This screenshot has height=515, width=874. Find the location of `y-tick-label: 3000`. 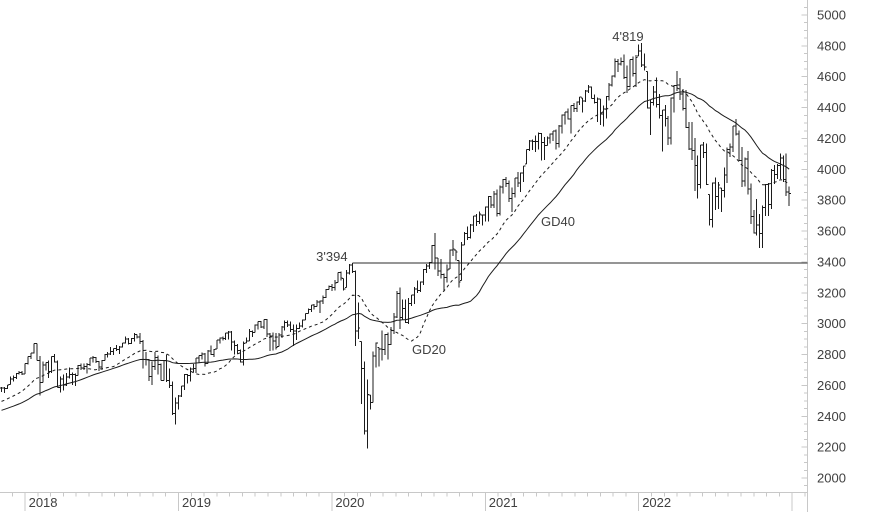

y-tick-label: 3000 is located at coordinates (831, 323).